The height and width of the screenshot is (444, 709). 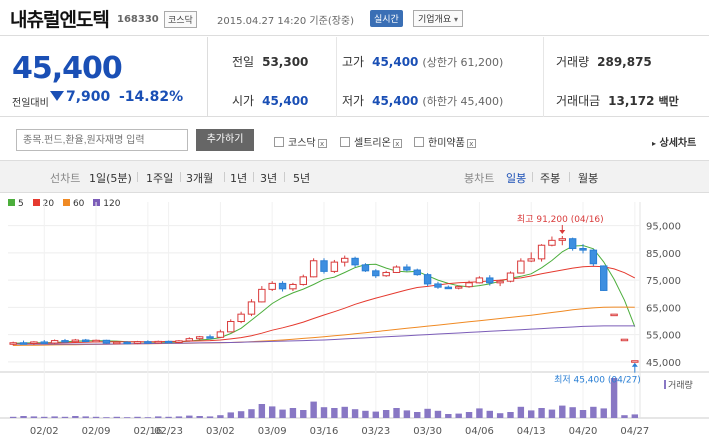 I want to click on volume-label: 거래량, so click(x=573, y=62).